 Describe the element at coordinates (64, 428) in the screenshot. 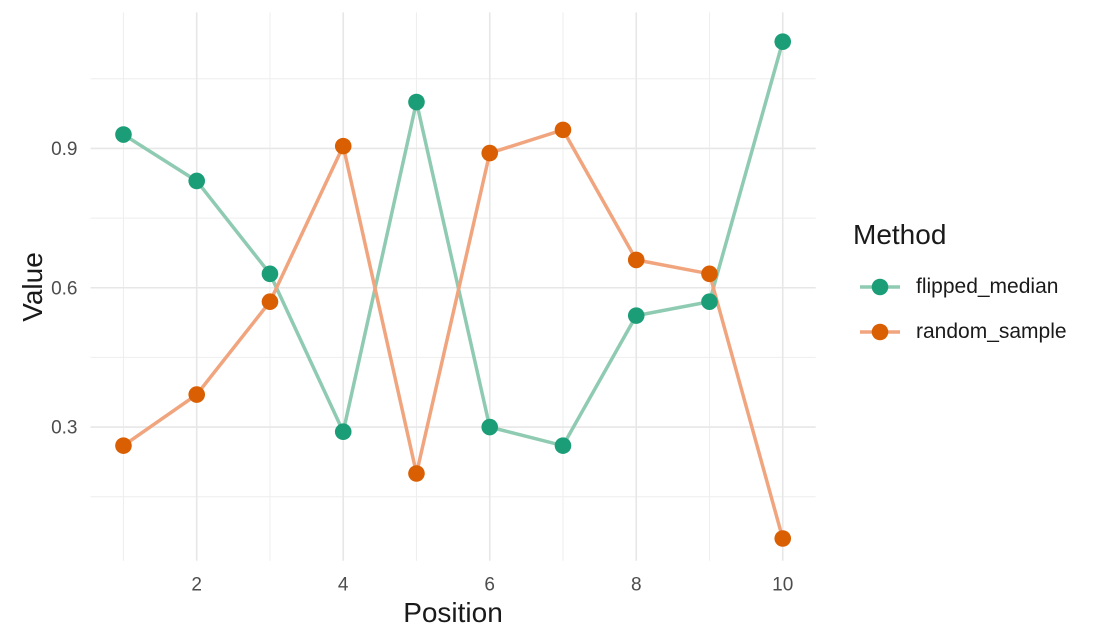

I see `y-tick-label: 0.3` at that location.